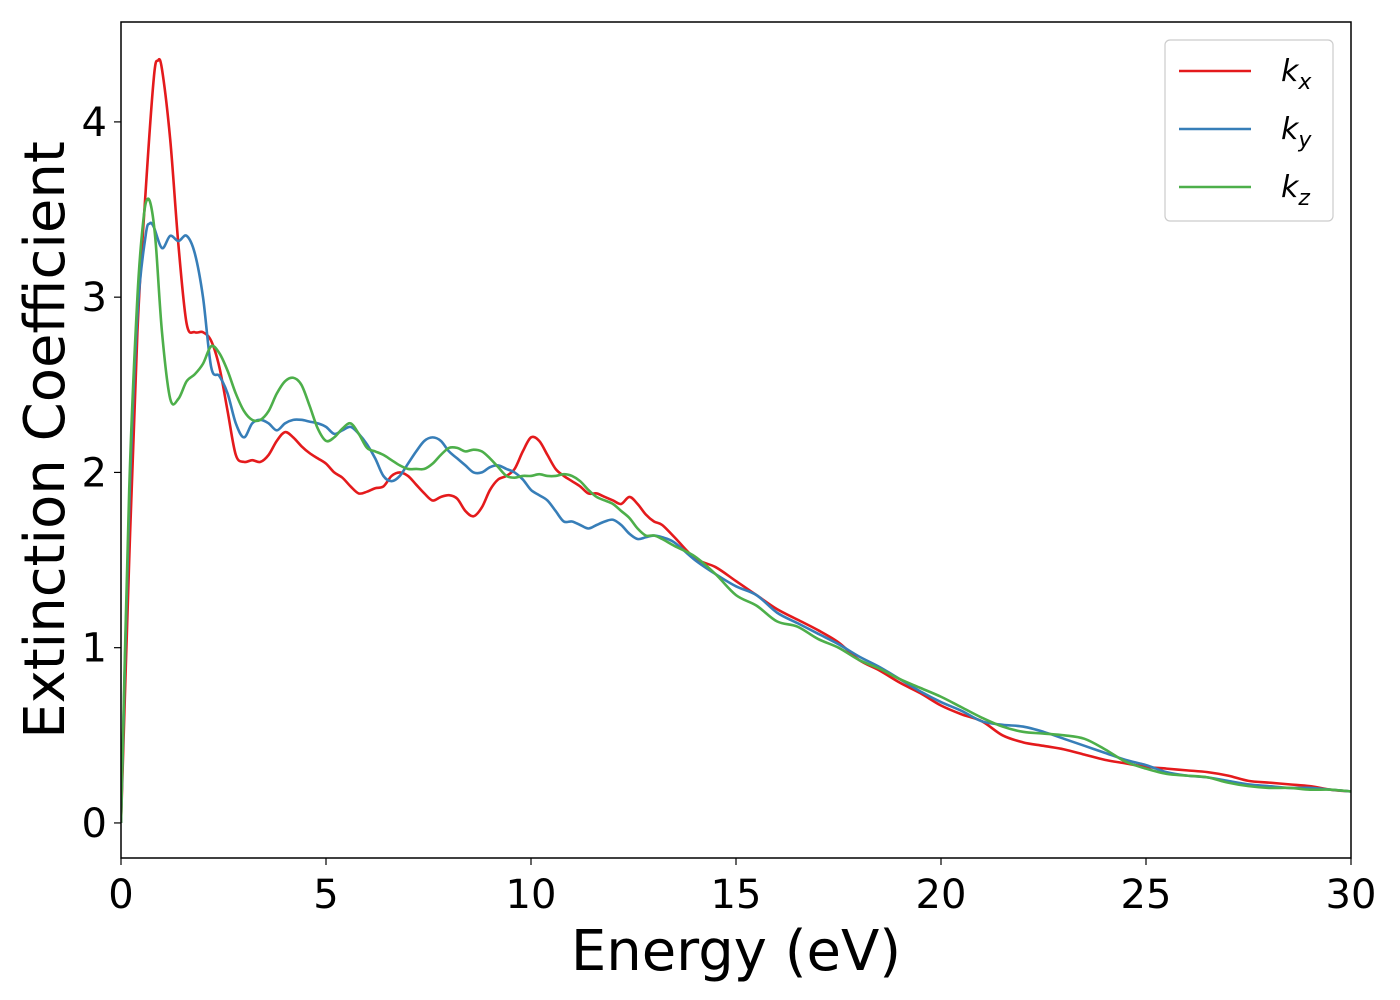 The height and width of the screenshot is (1000, 1400). I want to click on x-tick-label: 5, so click(325, 895).